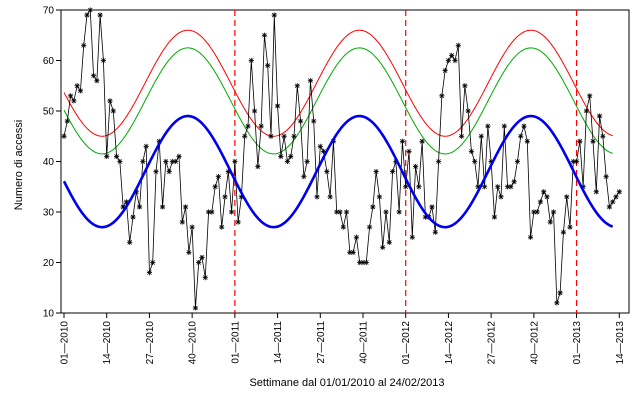 The height and width of the screenshot is (396, 640). I want to click on y-tick-label: 30, so click(49, 213).